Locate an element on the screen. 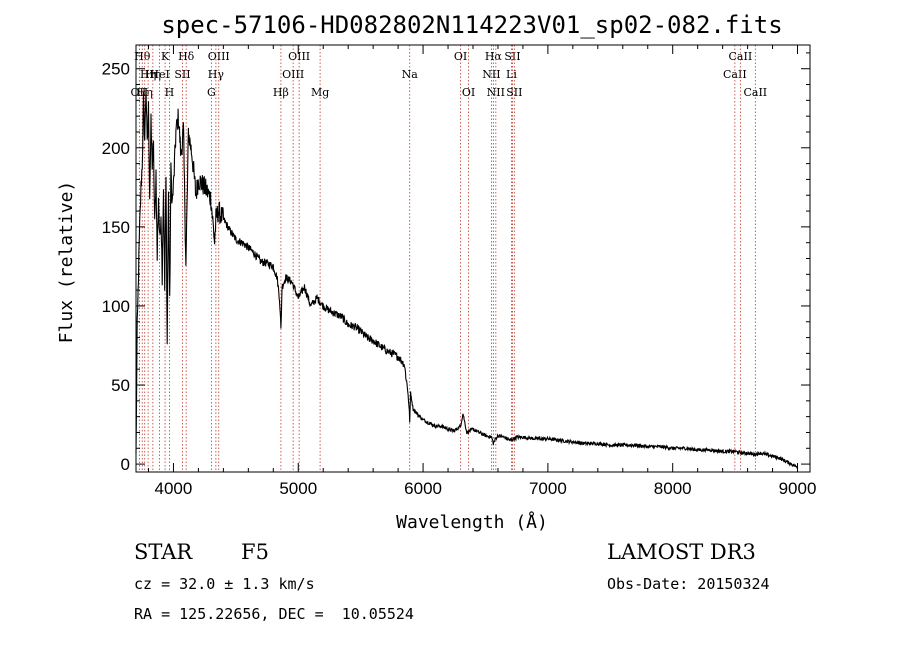 This screenshot has width=900, height=649. y-tick-label: 200 is located at coordinates (116, 148).